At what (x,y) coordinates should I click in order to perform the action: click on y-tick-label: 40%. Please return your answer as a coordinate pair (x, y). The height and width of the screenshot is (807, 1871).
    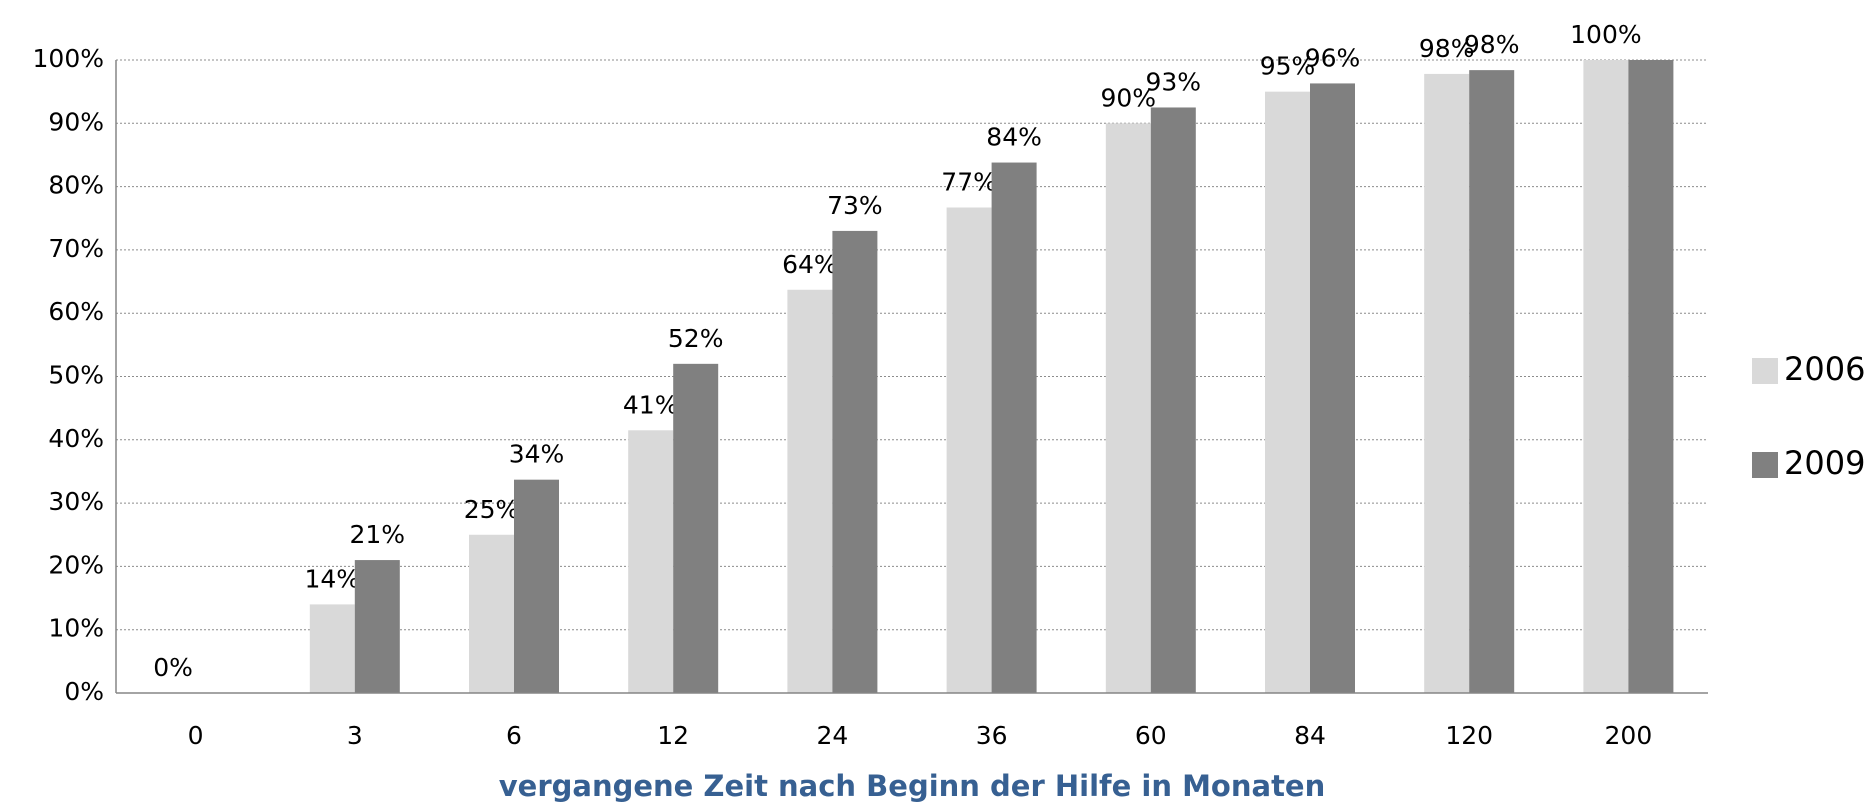
    Looking at the image, I should click on (76, 438).